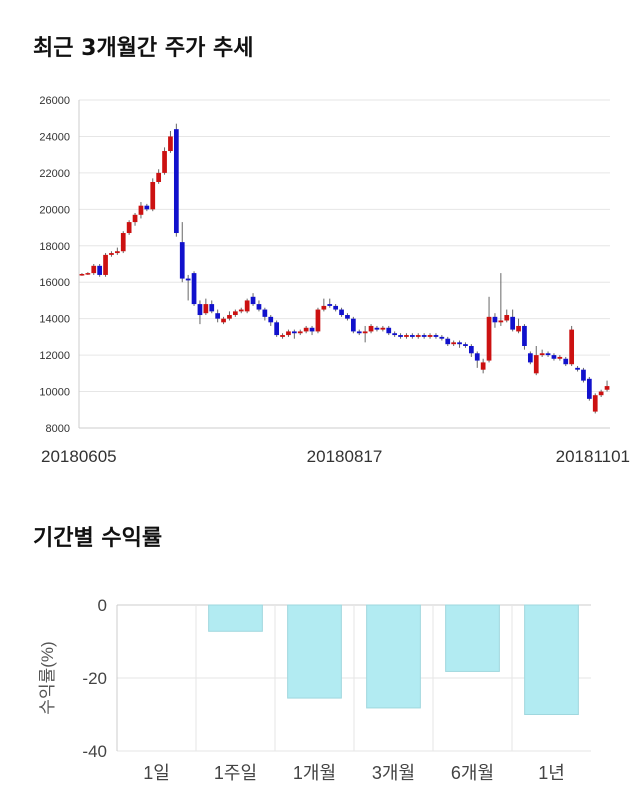 Image resolution: width=640 pixels, height=810 pixels. I want to click on x-tick-label: 6개월, so click(472, 773).